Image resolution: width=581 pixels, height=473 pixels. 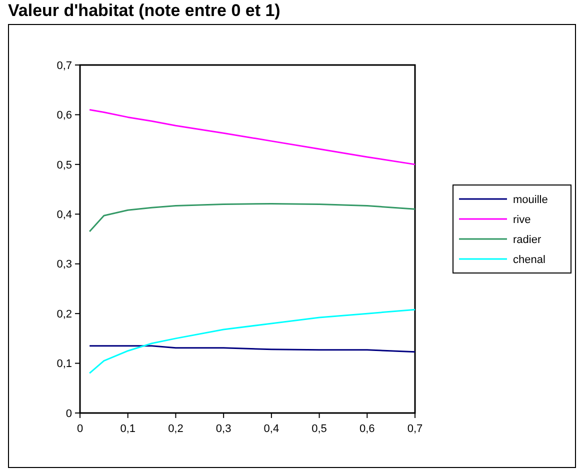 I want to click on y-tick-label: 0,5, so click(x=64, y=165).